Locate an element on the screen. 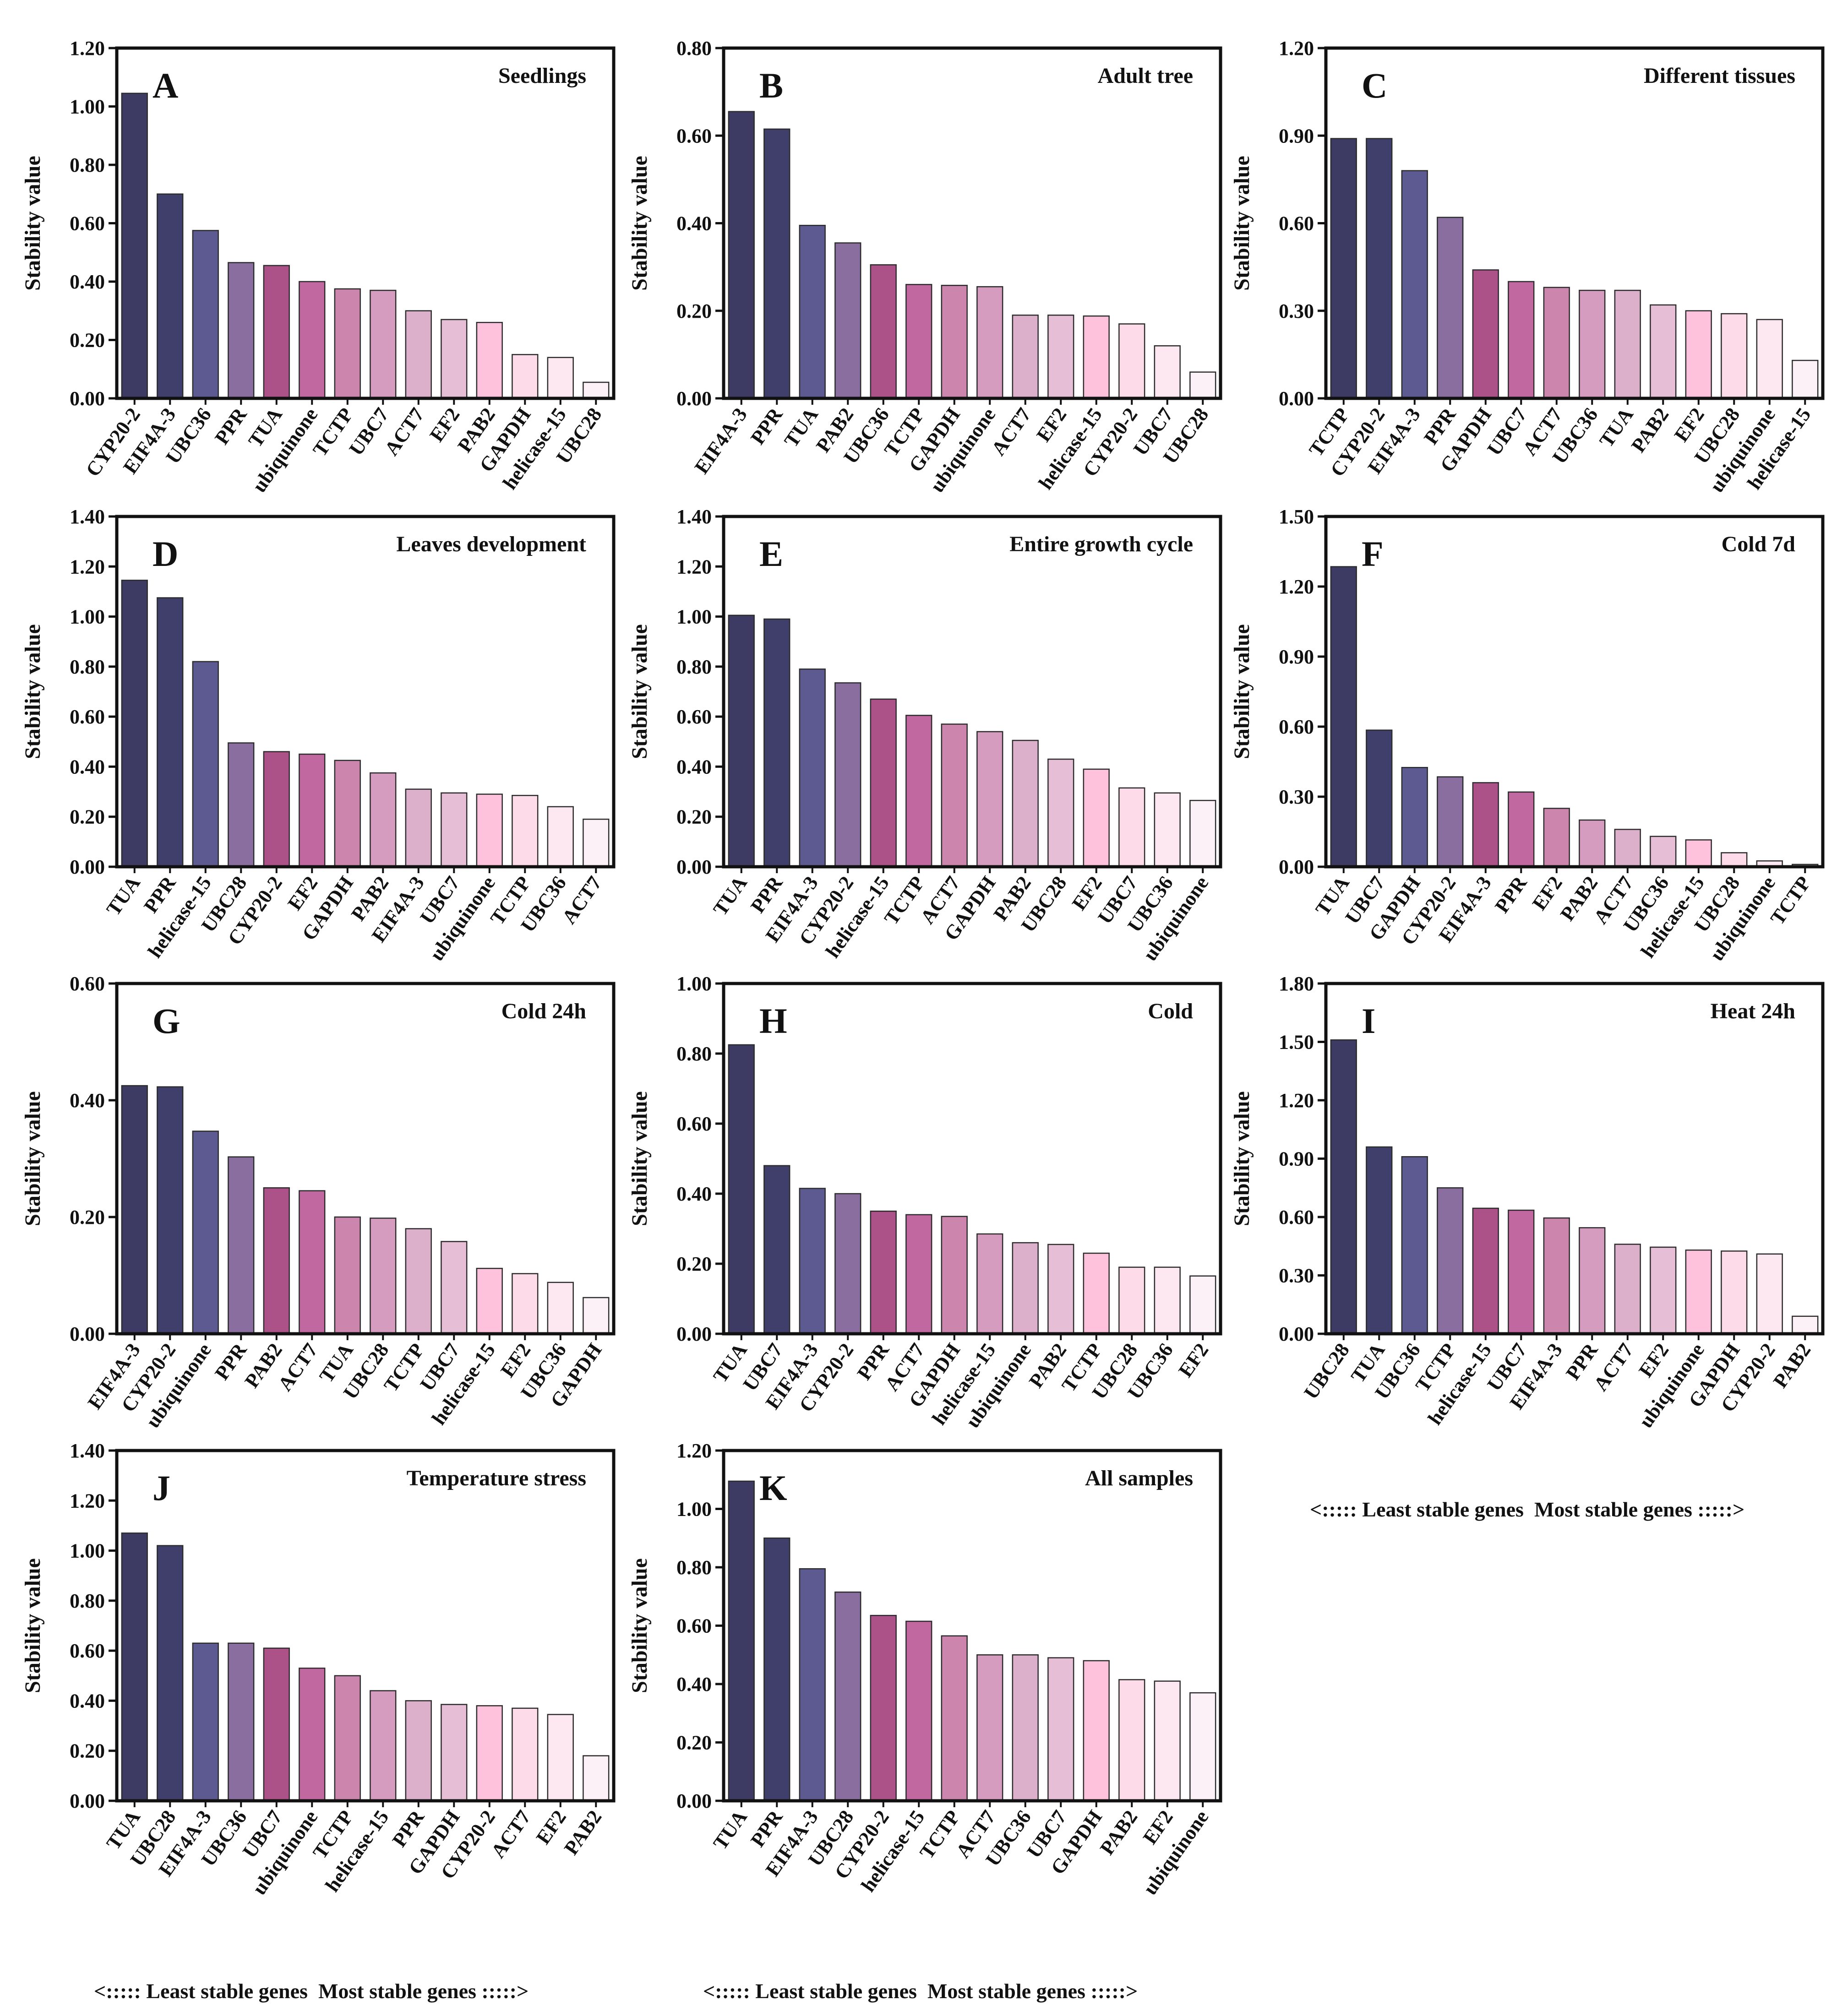 This screenshot has width=1837, height=2016. y-tick-label: 0.90 is located at coordinates (1296, 657).